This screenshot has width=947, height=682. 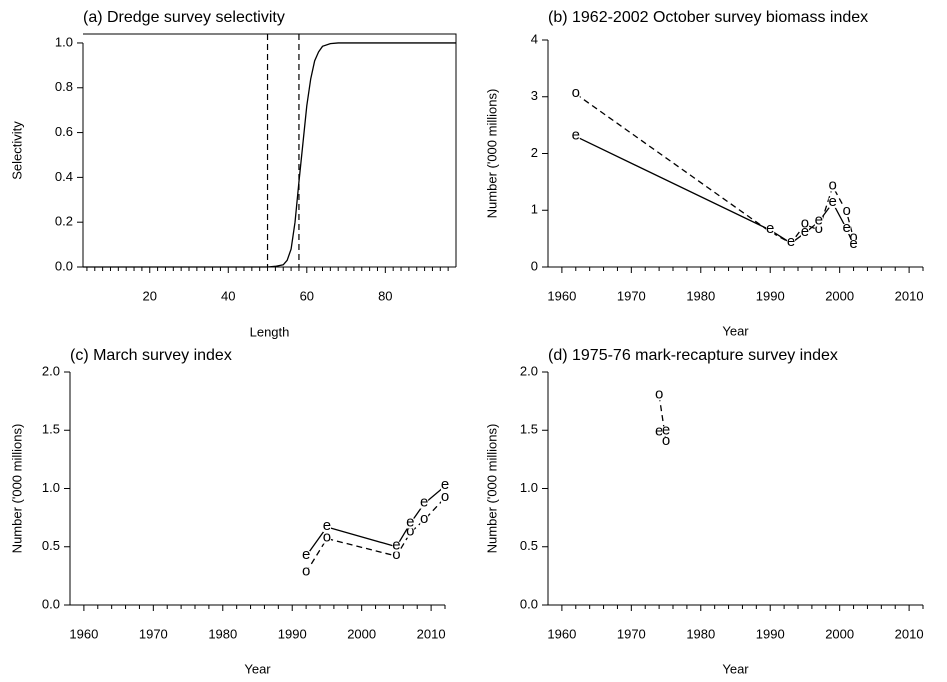 I want to click on panel-title: (a) Dredge survey selectivity, so click(x=184, y=17).